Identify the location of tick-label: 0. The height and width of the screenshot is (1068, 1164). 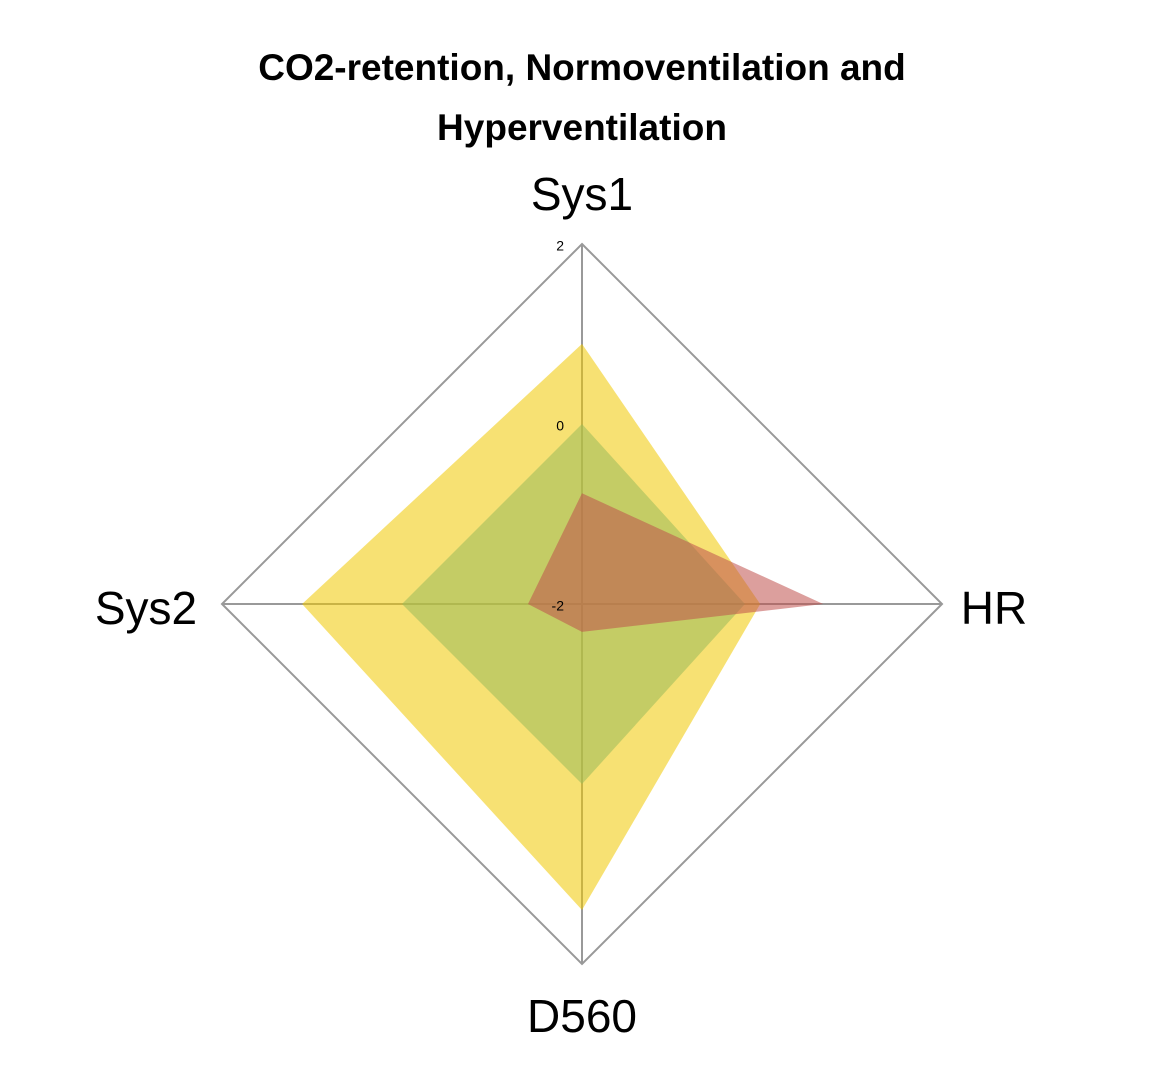
(560, 426).